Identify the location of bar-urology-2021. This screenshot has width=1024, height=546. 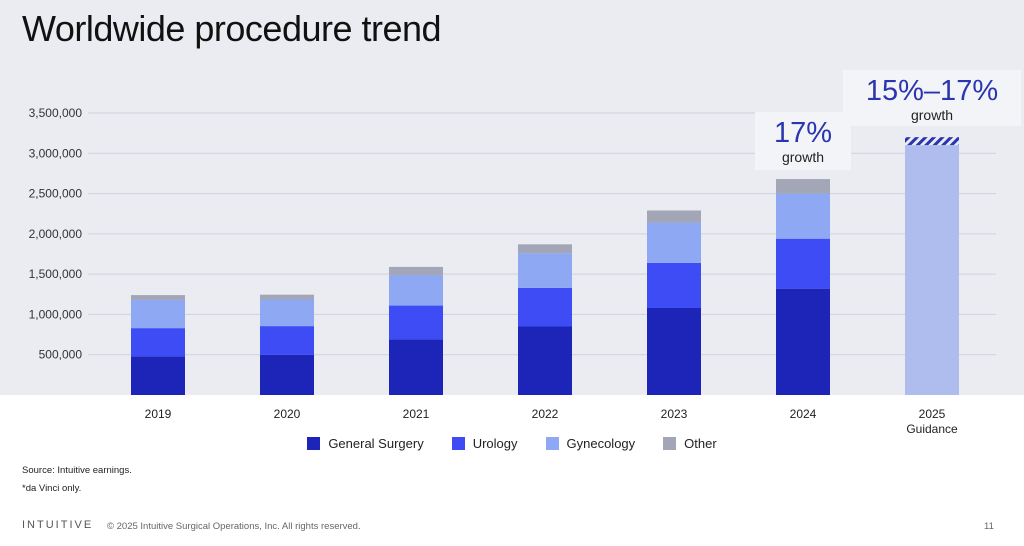
(416, 322).